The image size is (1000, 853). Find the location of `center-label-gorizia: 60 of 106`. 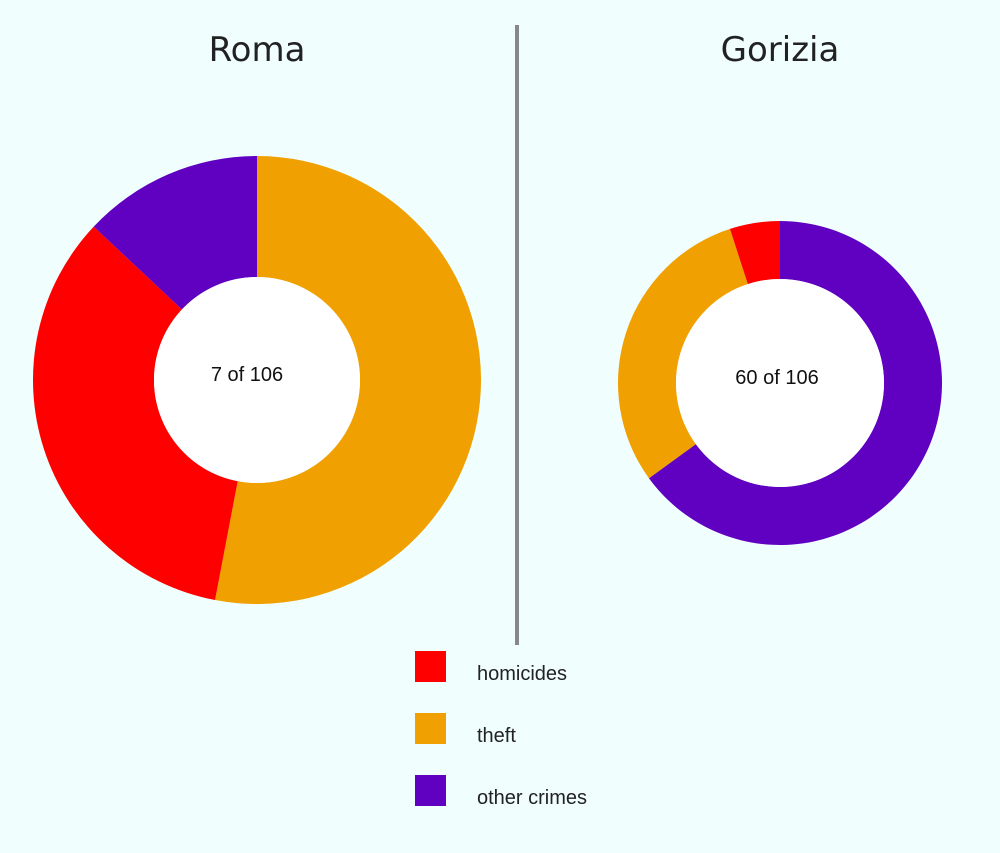

center-label-gorizia: 60 of 106 is located at coordinates (776, 378).